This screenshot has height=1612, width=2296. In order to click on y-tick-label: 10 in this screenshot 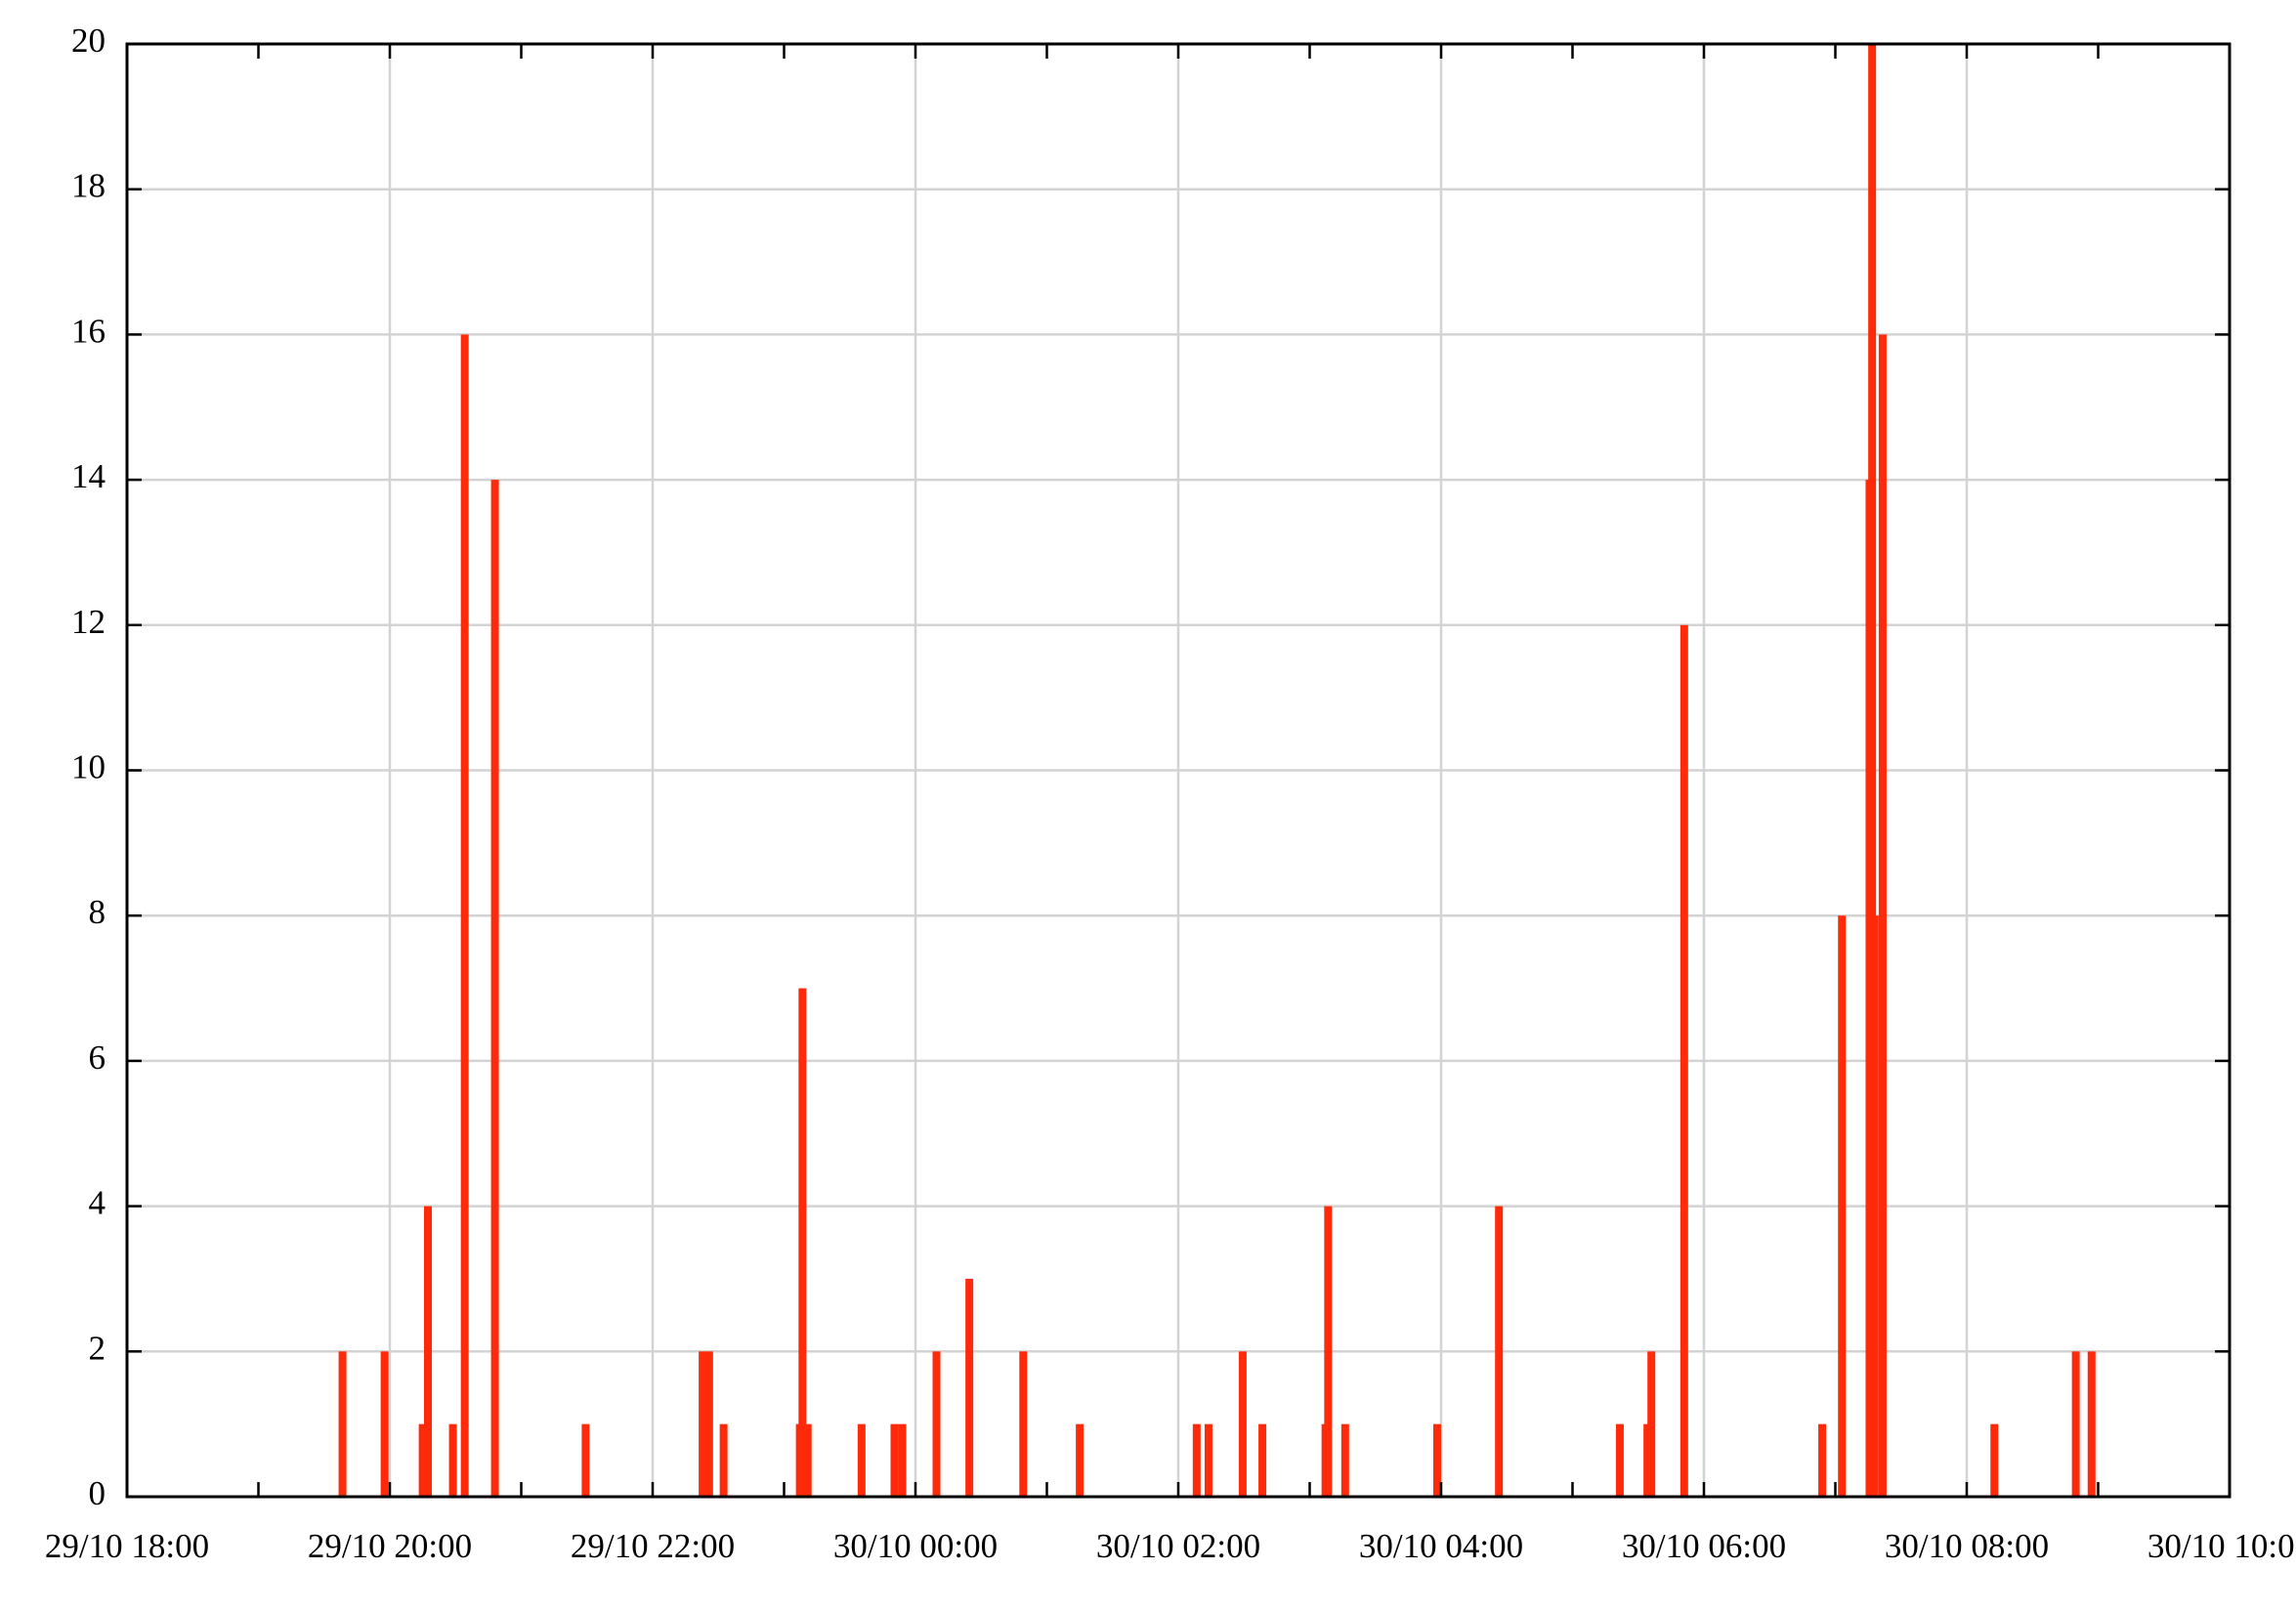, I will do `click(88, 767)`.